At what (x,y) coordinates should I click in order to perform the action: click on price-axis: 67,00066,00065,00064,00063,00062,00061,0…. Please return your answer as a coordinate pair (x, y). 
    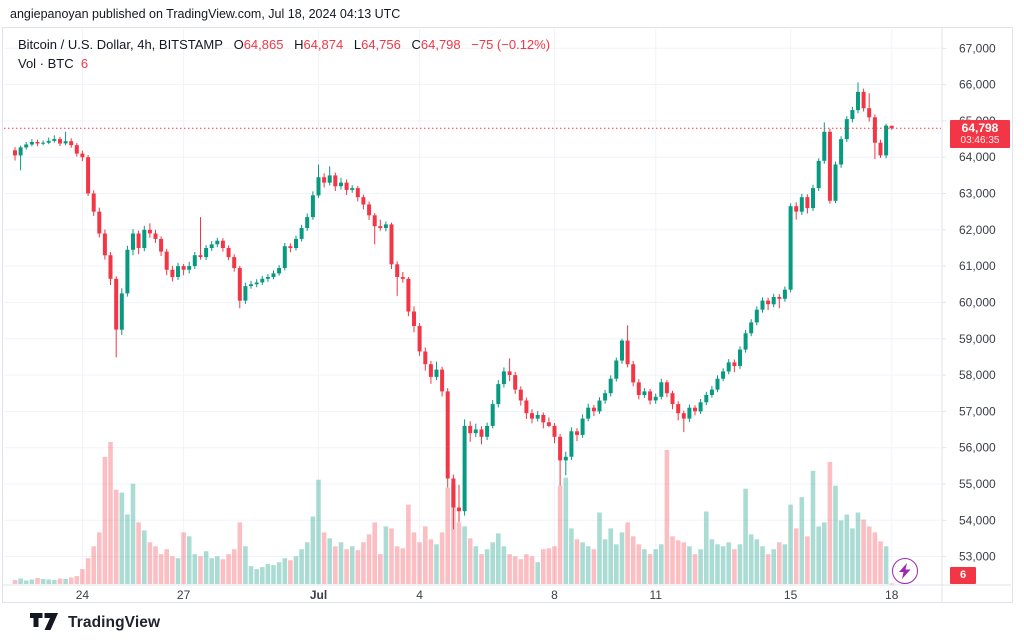
    Looking at the image, I should click on (969, 302).